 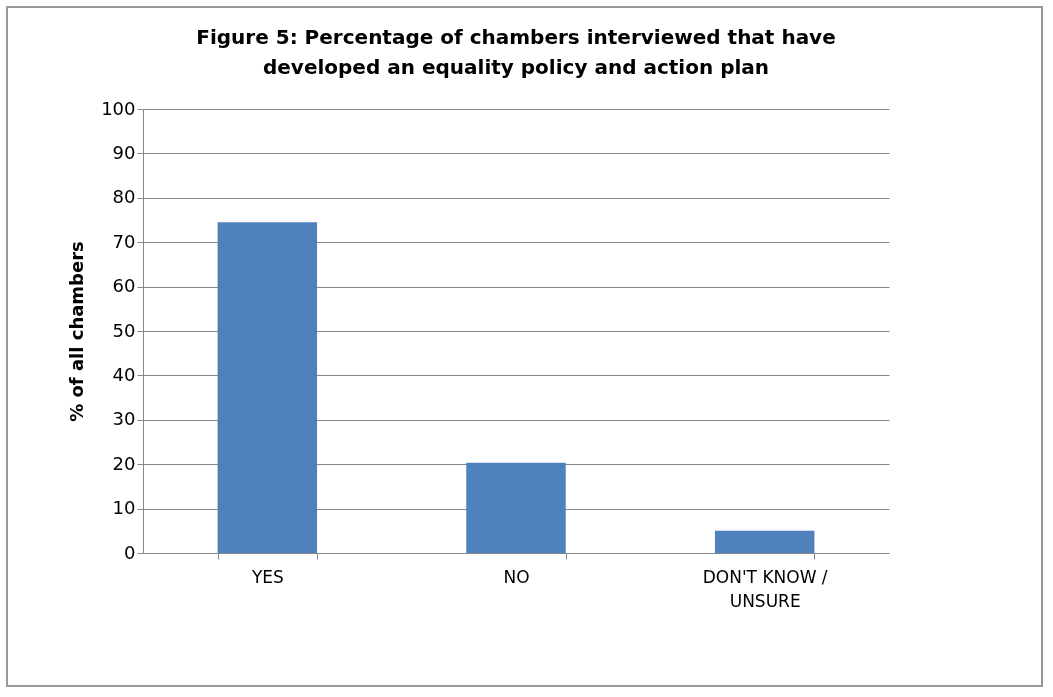 What do you see at coordinates (124, 241) in the screenshot?
I see `y-tick-label: 70` at bounding box center [124, 241].